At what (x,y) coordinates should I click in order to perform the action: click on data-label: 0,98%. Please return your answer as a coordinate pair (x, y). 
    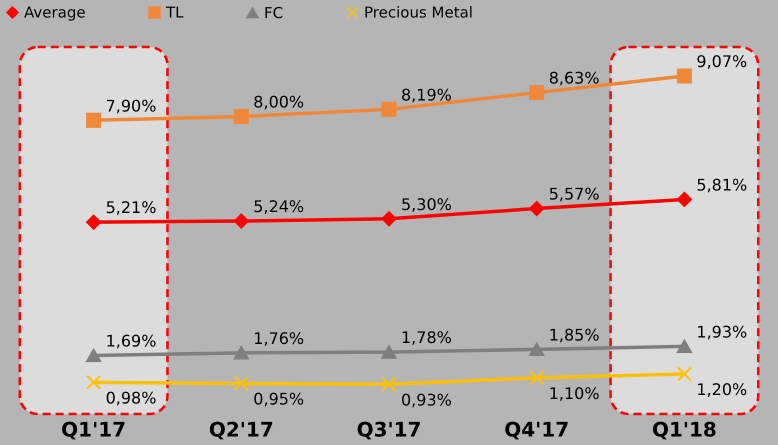
    Looking at the image, I should click on (131, 398).